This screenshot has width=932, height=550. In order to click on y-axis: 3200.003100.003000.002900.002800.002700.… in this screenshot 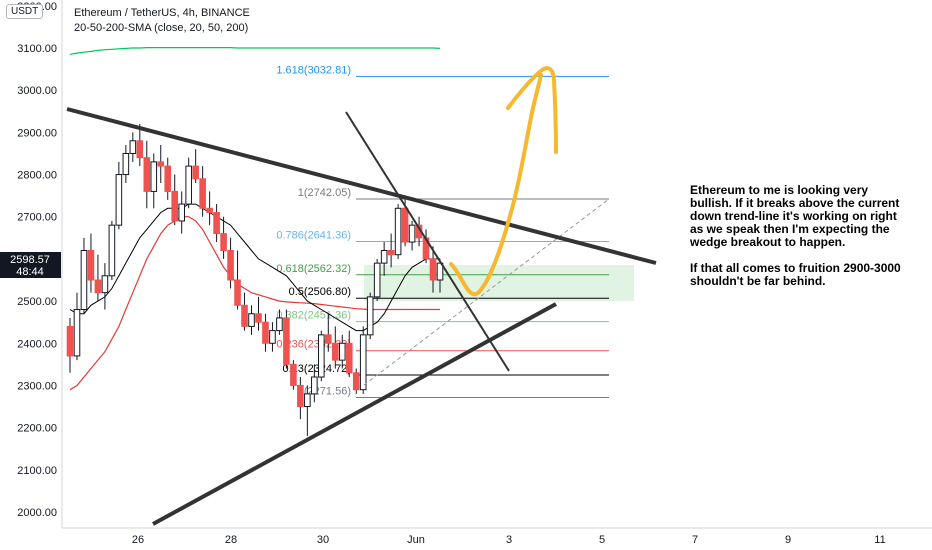, I will do `click(37, 260)`.